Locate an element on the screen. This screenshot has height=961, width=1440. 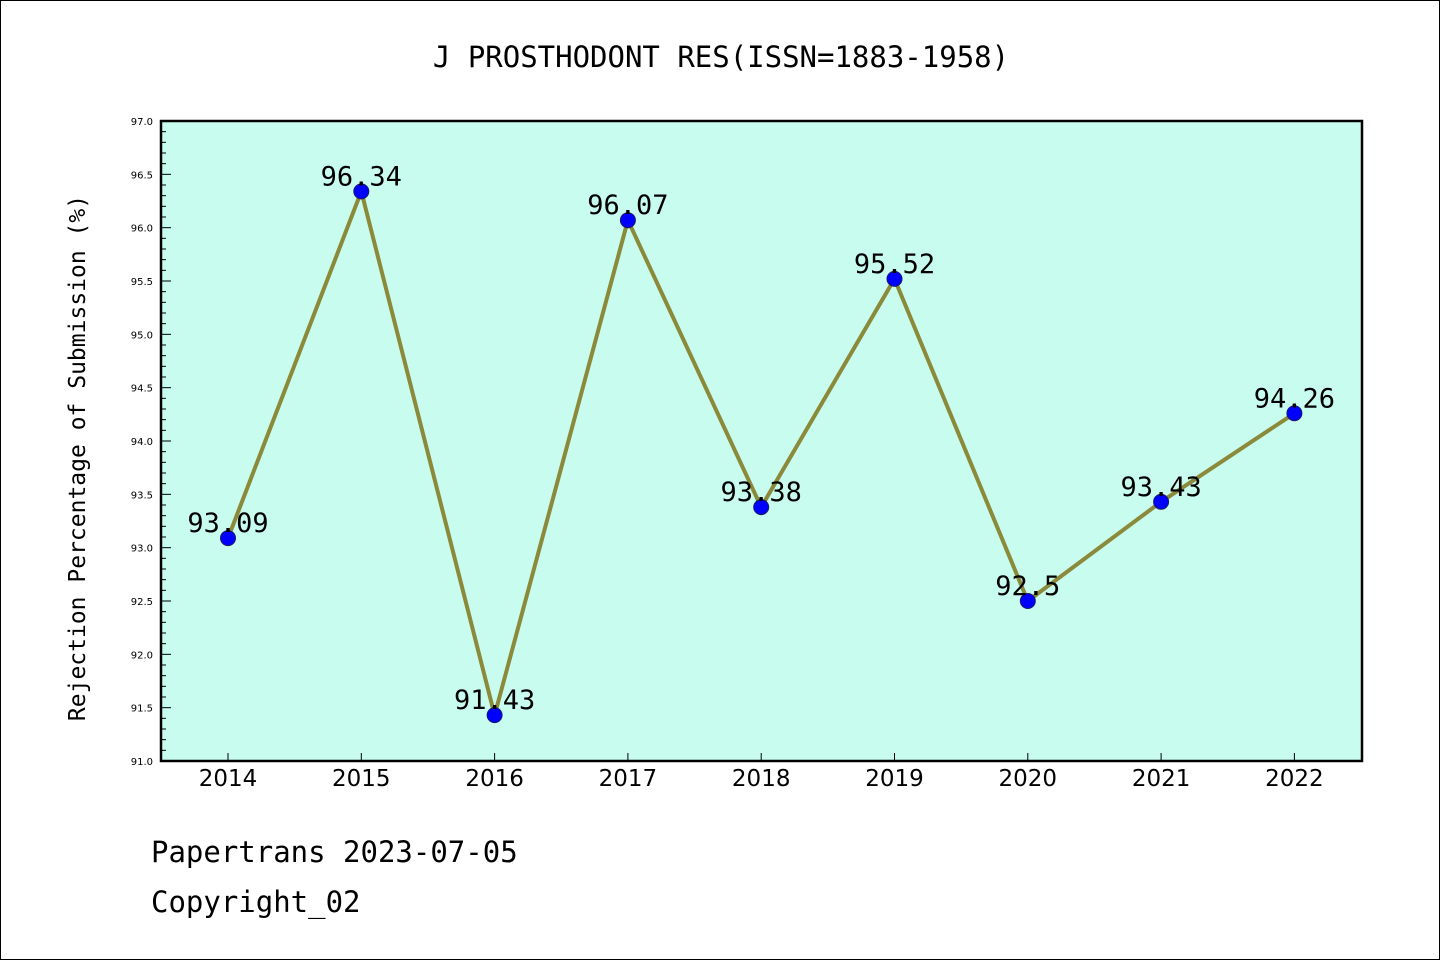
y-tick-label: 94.0 is located at coordinates (142, 442).